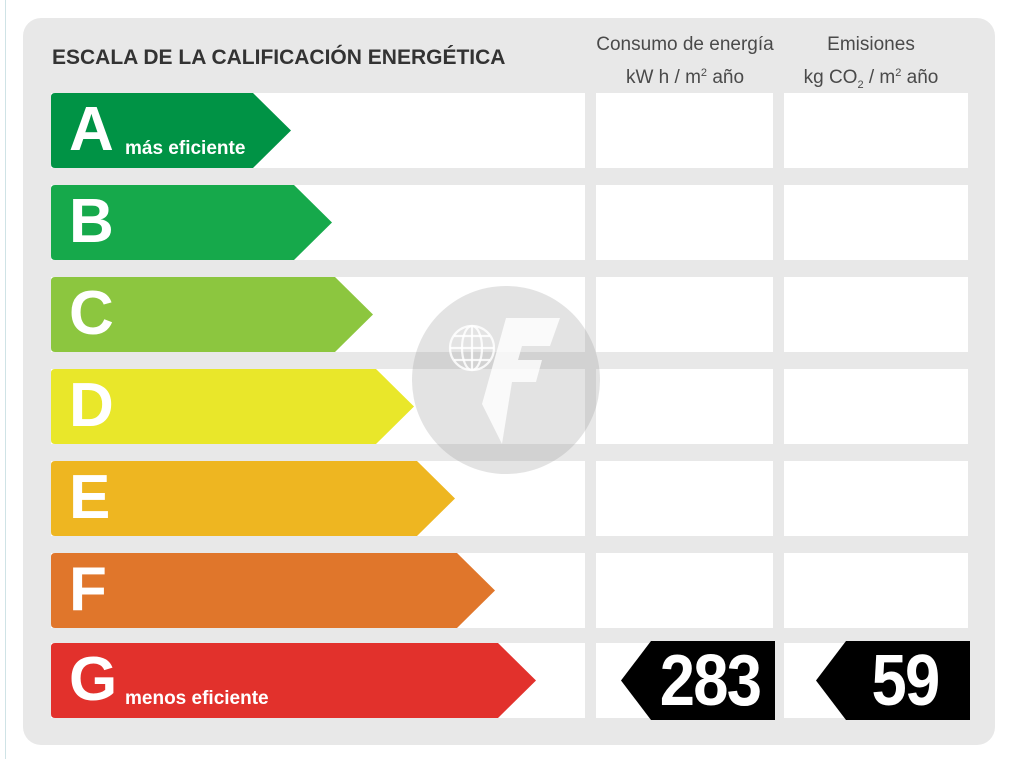  I want to click on consumo-cell-c, so click(684, 314).